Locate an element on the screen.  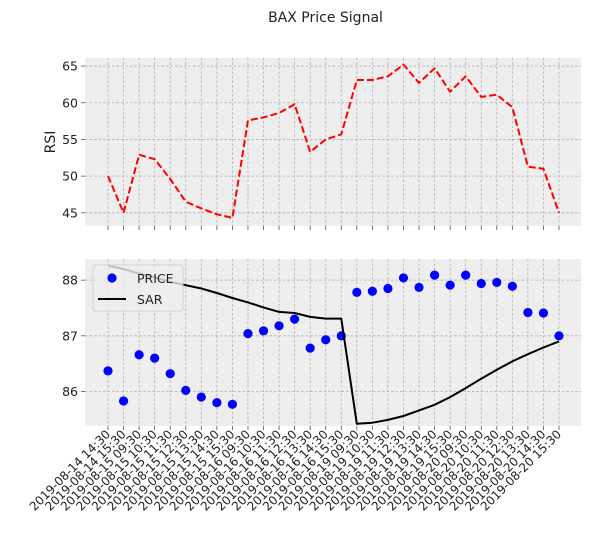
price-ytick-label: 87 is located at coordinates (70, 335).